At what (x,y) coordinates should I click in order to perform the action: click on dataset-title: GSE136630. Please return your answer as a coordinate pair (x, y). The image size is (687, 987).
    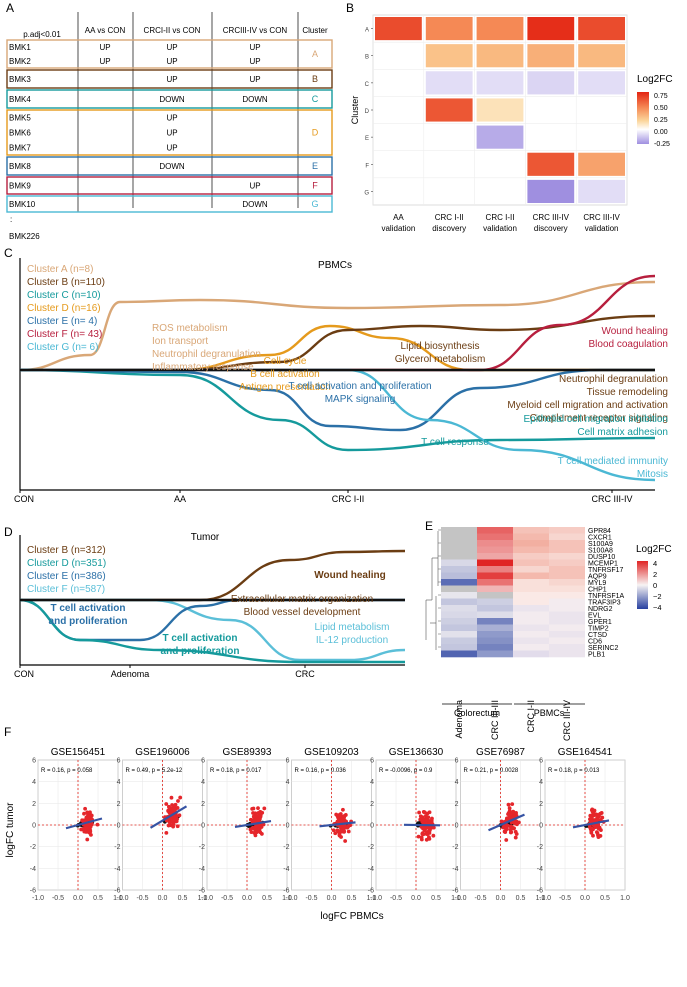
    Looking at the image, I should click on (416, 752).